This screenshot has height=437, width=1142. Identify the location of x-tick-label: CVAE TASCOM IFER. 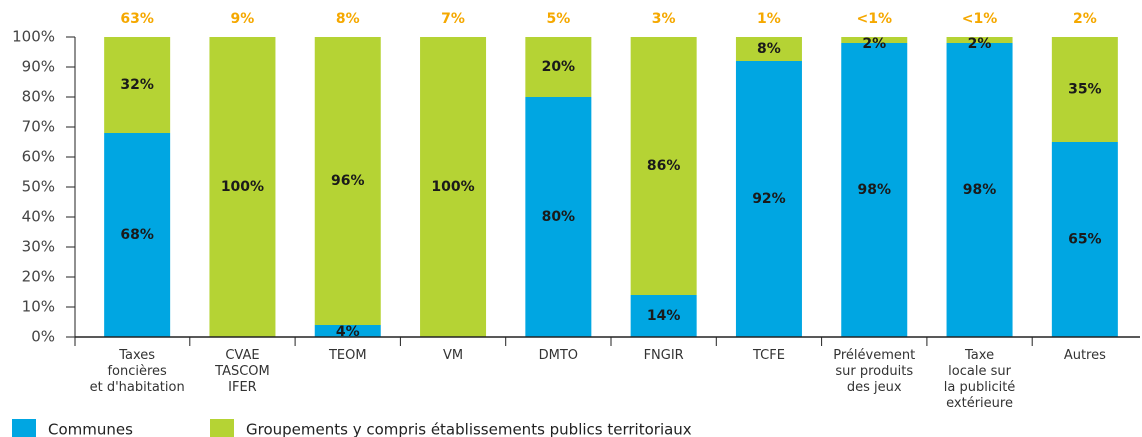
(242, 371).